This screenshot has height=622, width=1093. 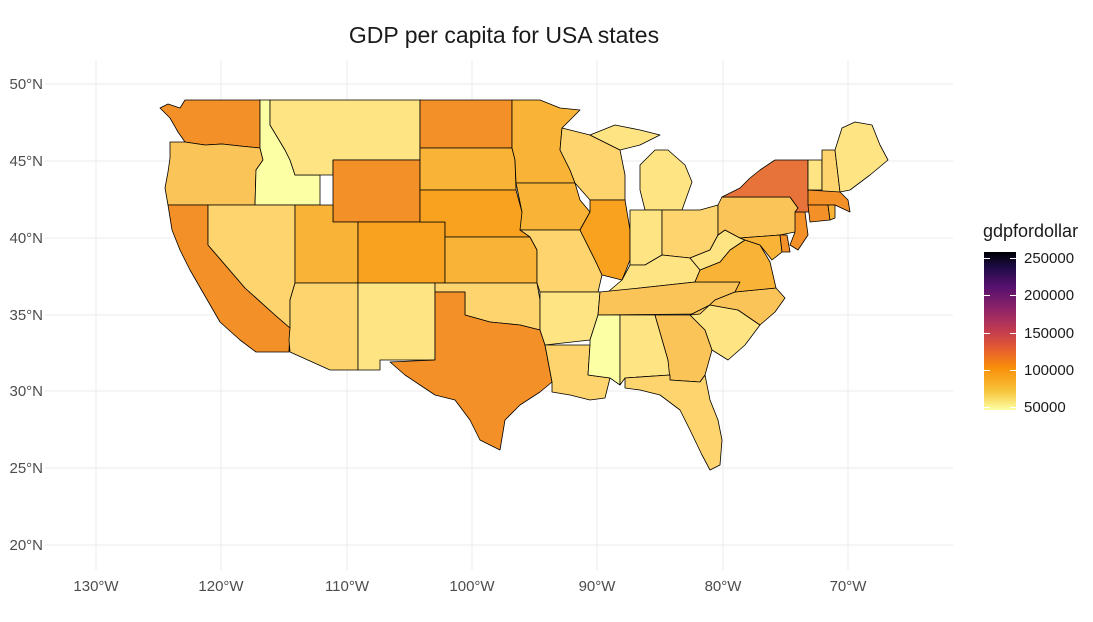 I want to click on legend-label: 200000, so click(x=1049, y=295).